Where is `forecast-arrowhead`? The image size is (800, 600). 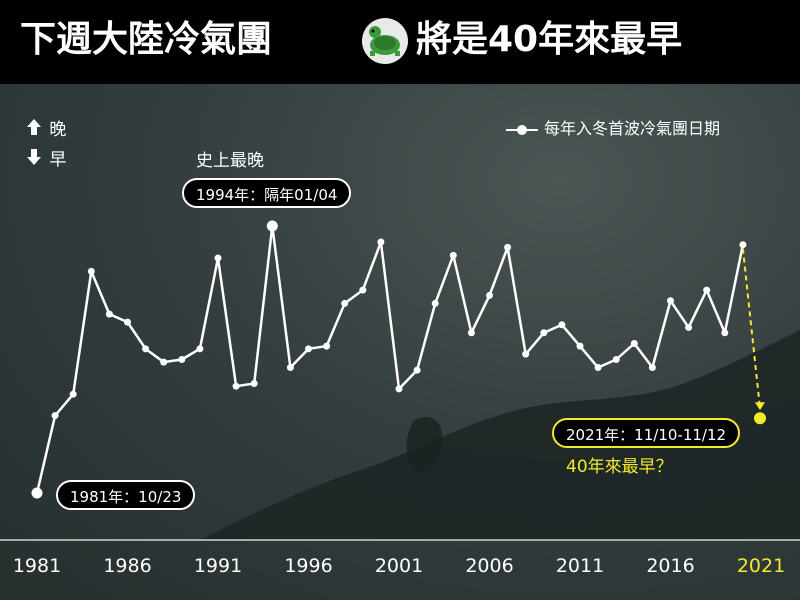 forecast-arrowhead is located at coordinates (760, 406).